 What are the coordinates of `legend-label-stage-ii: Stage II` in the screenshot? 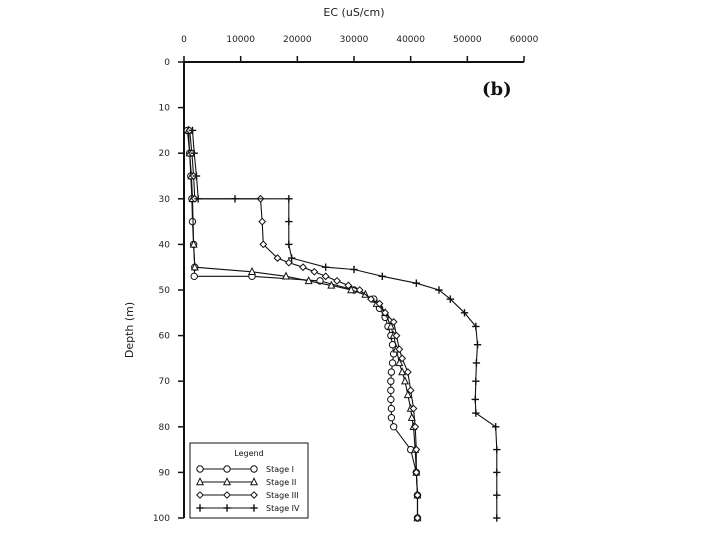 It's located at (281, 482).